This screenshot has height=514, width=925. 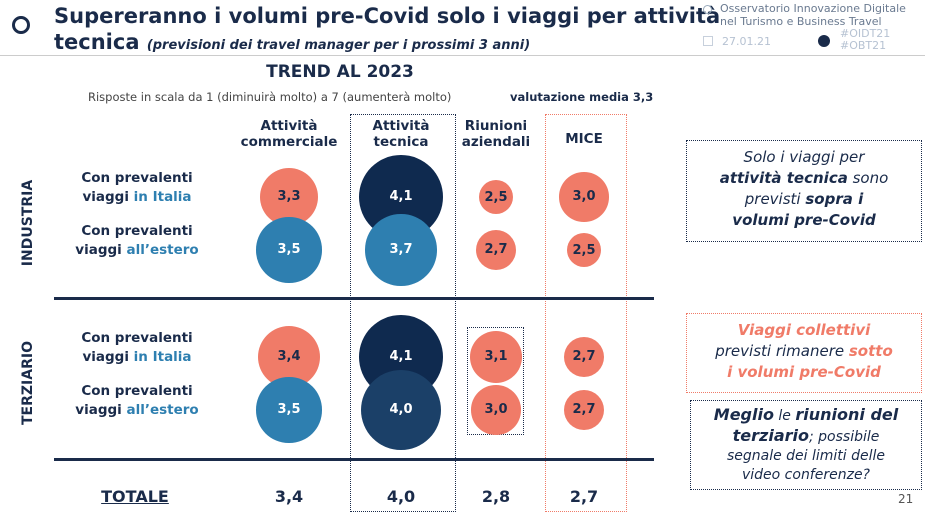 What do you see at coordinates (28, 383) in the screenshot?
I see `group-terziario: TERZIARIO` at bounding box center [28, 383].